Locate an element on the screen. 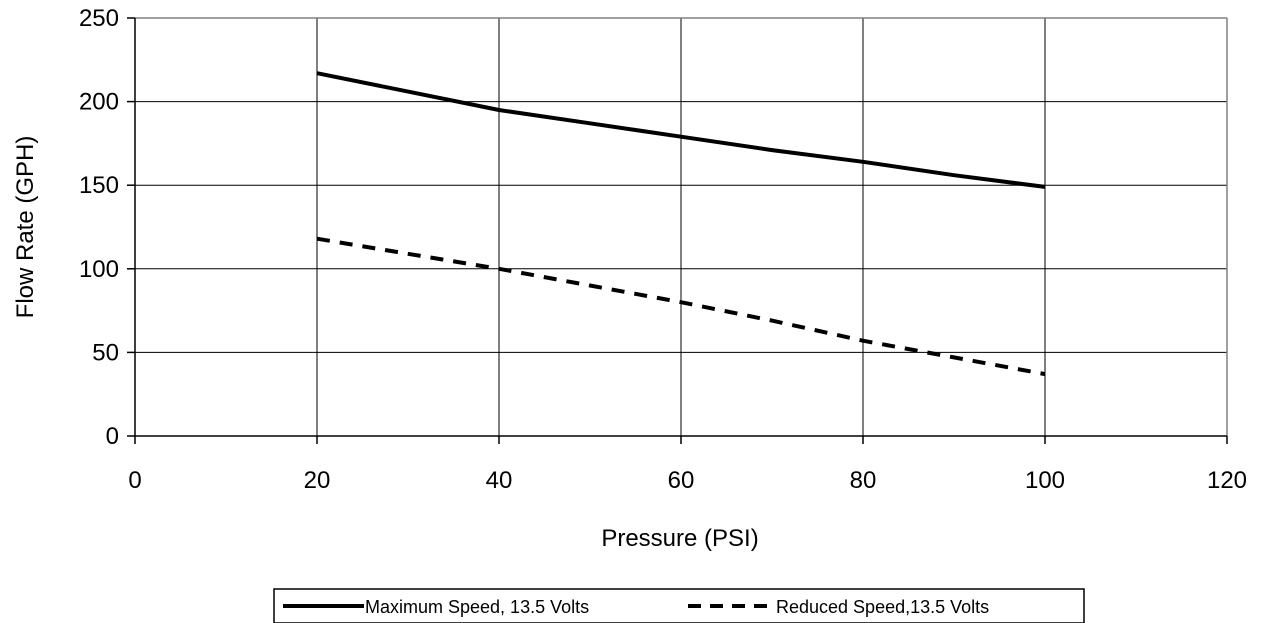 The image size is (1261, 623). y-tick-label: 0 is located at coordinates (112, 436).